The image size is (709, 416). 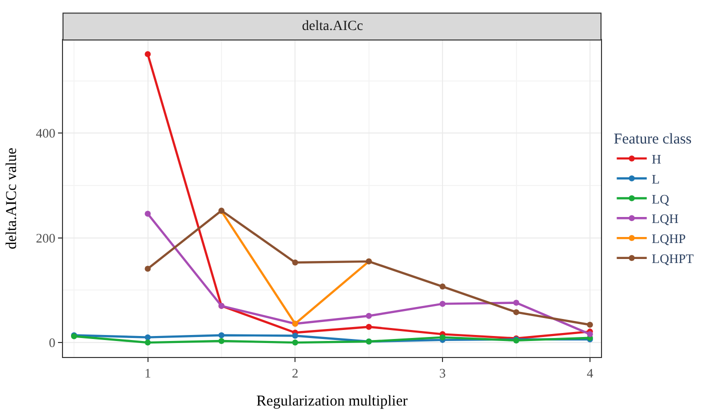 I want to click on legend-label: L, so click(x=656, y=178).